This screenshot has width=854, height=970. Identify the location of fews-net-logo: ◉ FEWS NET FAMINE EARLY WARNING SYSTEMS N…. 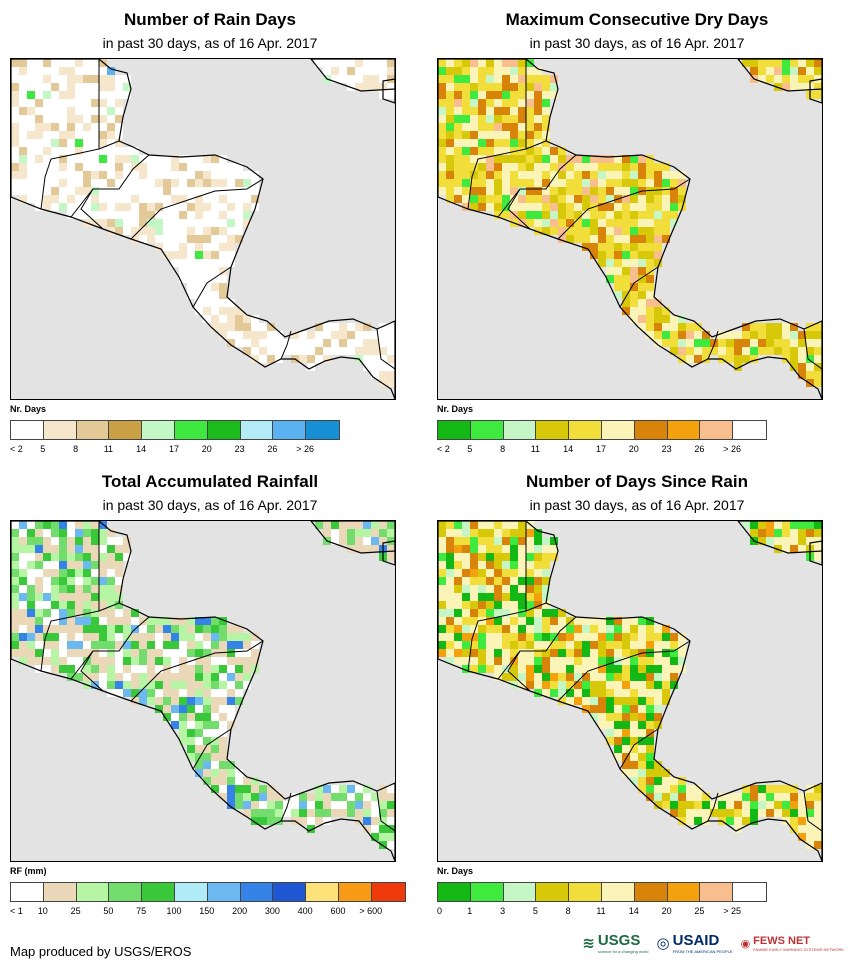
(792, 943).